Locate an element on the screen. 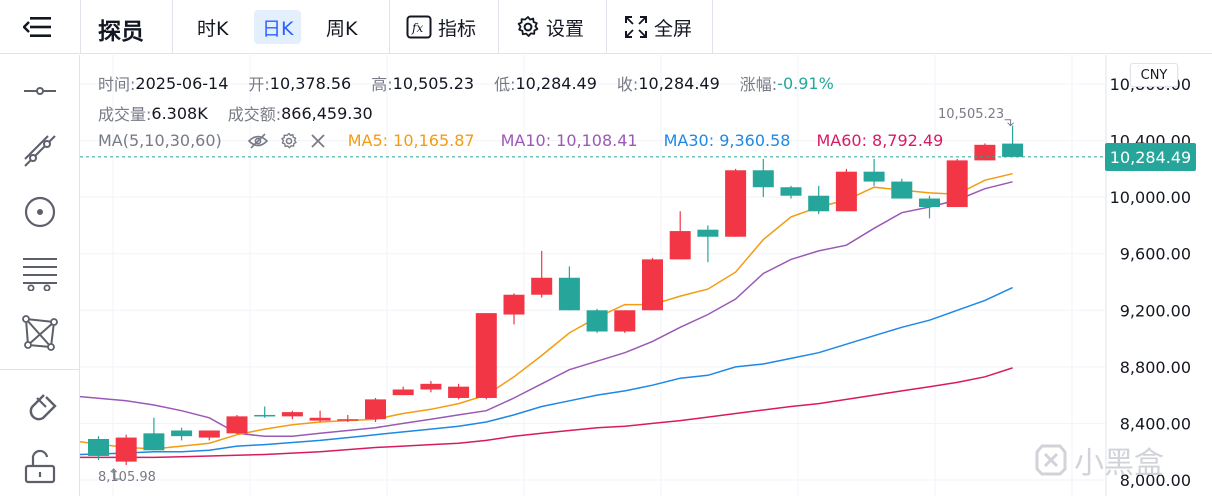 This screenshot has width=1212, height=496. ma60-line is located at coordinates (546, 413).